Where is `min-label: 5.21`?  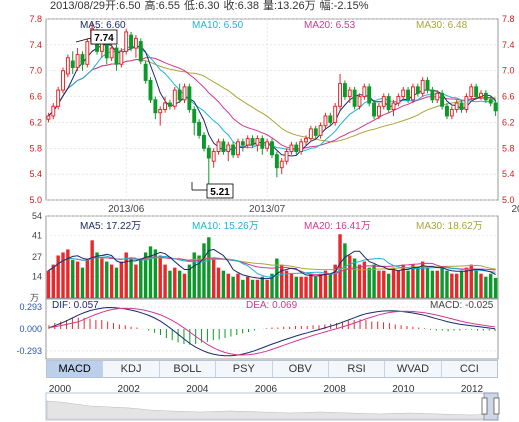 min-label: 5.21 is located at coordinates (220, 192).